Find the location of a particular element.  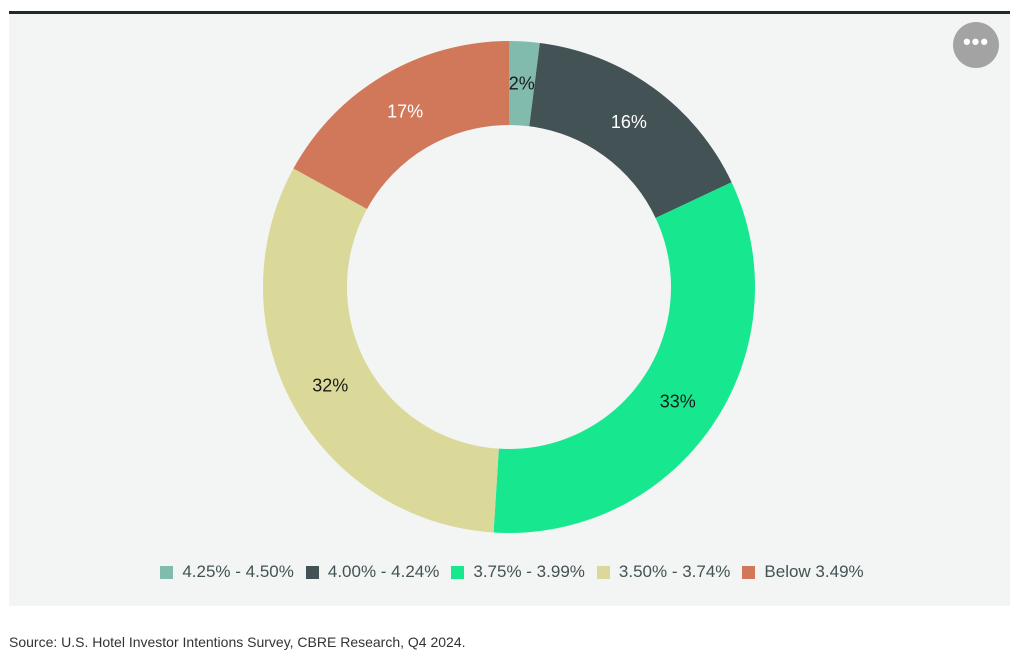

data-label: 2% is located at coordinates (522, 83).